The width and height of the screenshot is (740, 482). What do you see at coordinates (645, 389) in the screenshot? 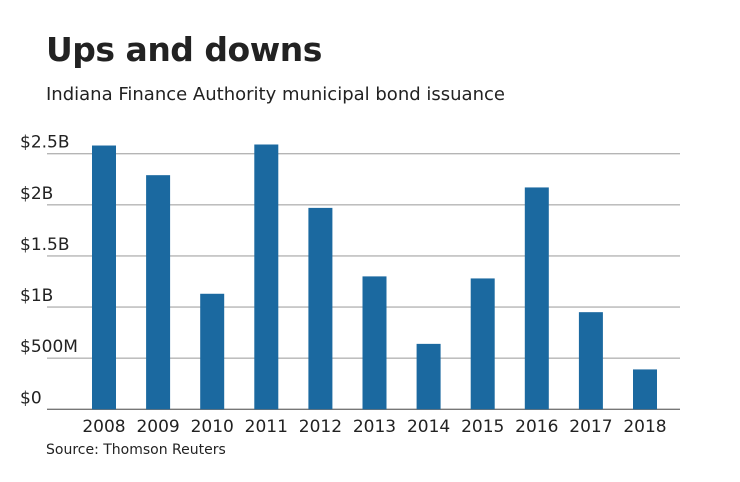
I see `bar-2018` at bounding box center [645, 389].